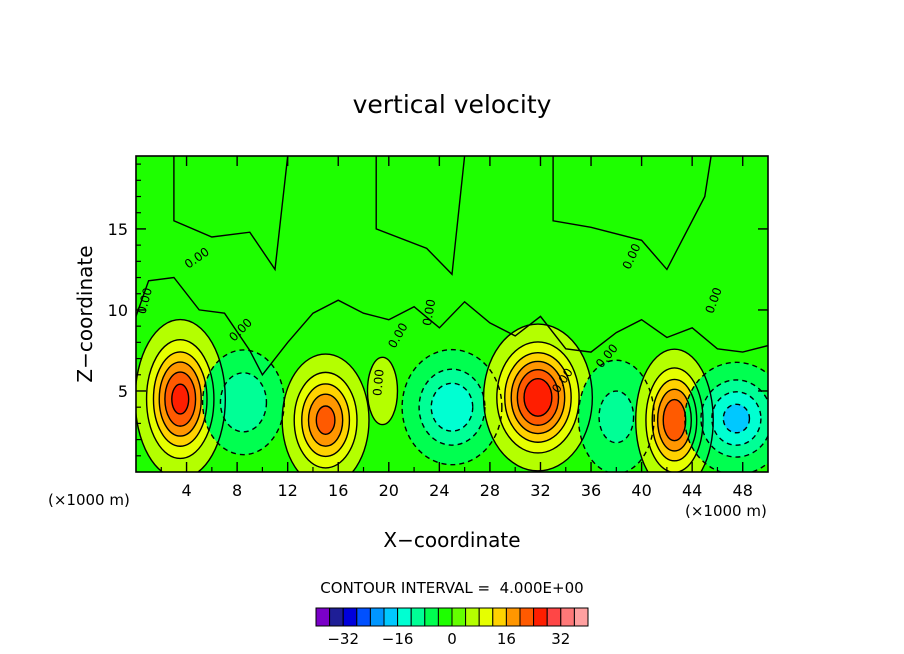 The image size is (904, 654). Describe the element at coordinates (237, 490) in the screenshot. I see `x-tick-label: 8` at that location.